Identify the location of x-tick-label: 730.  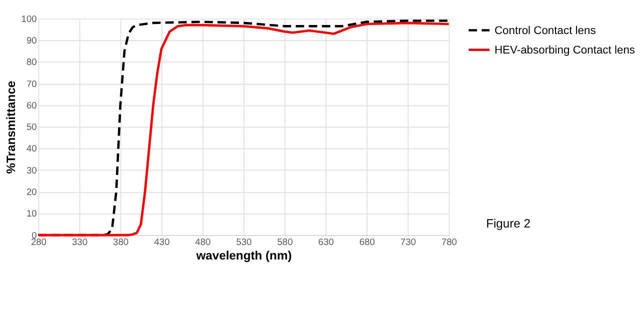
(408, 241).